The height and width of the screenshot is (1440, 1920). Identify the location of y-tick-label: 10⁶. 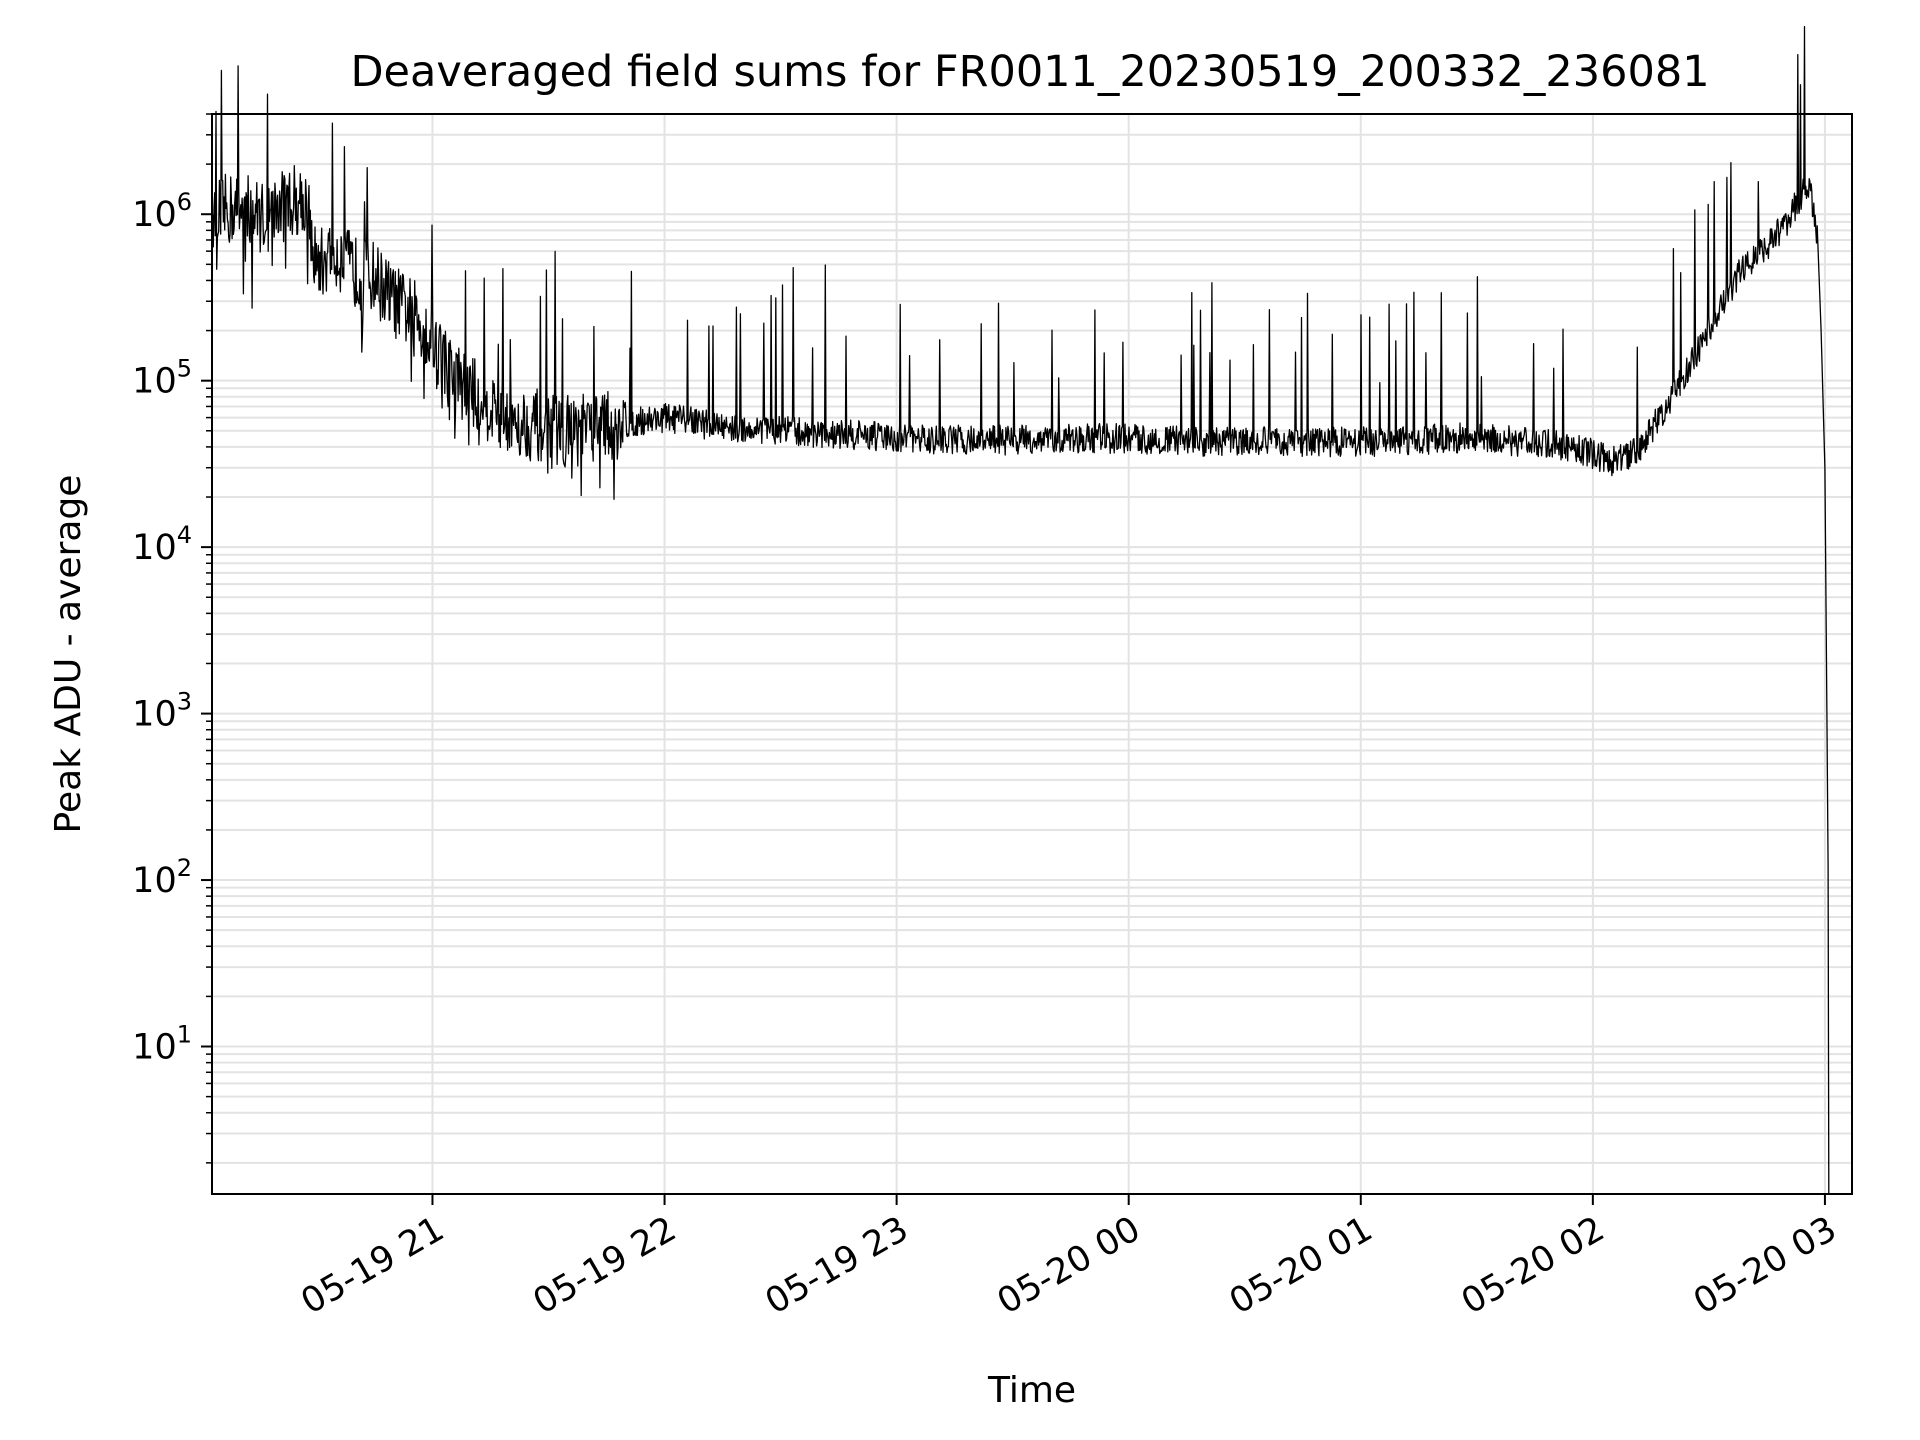
(162, 211).